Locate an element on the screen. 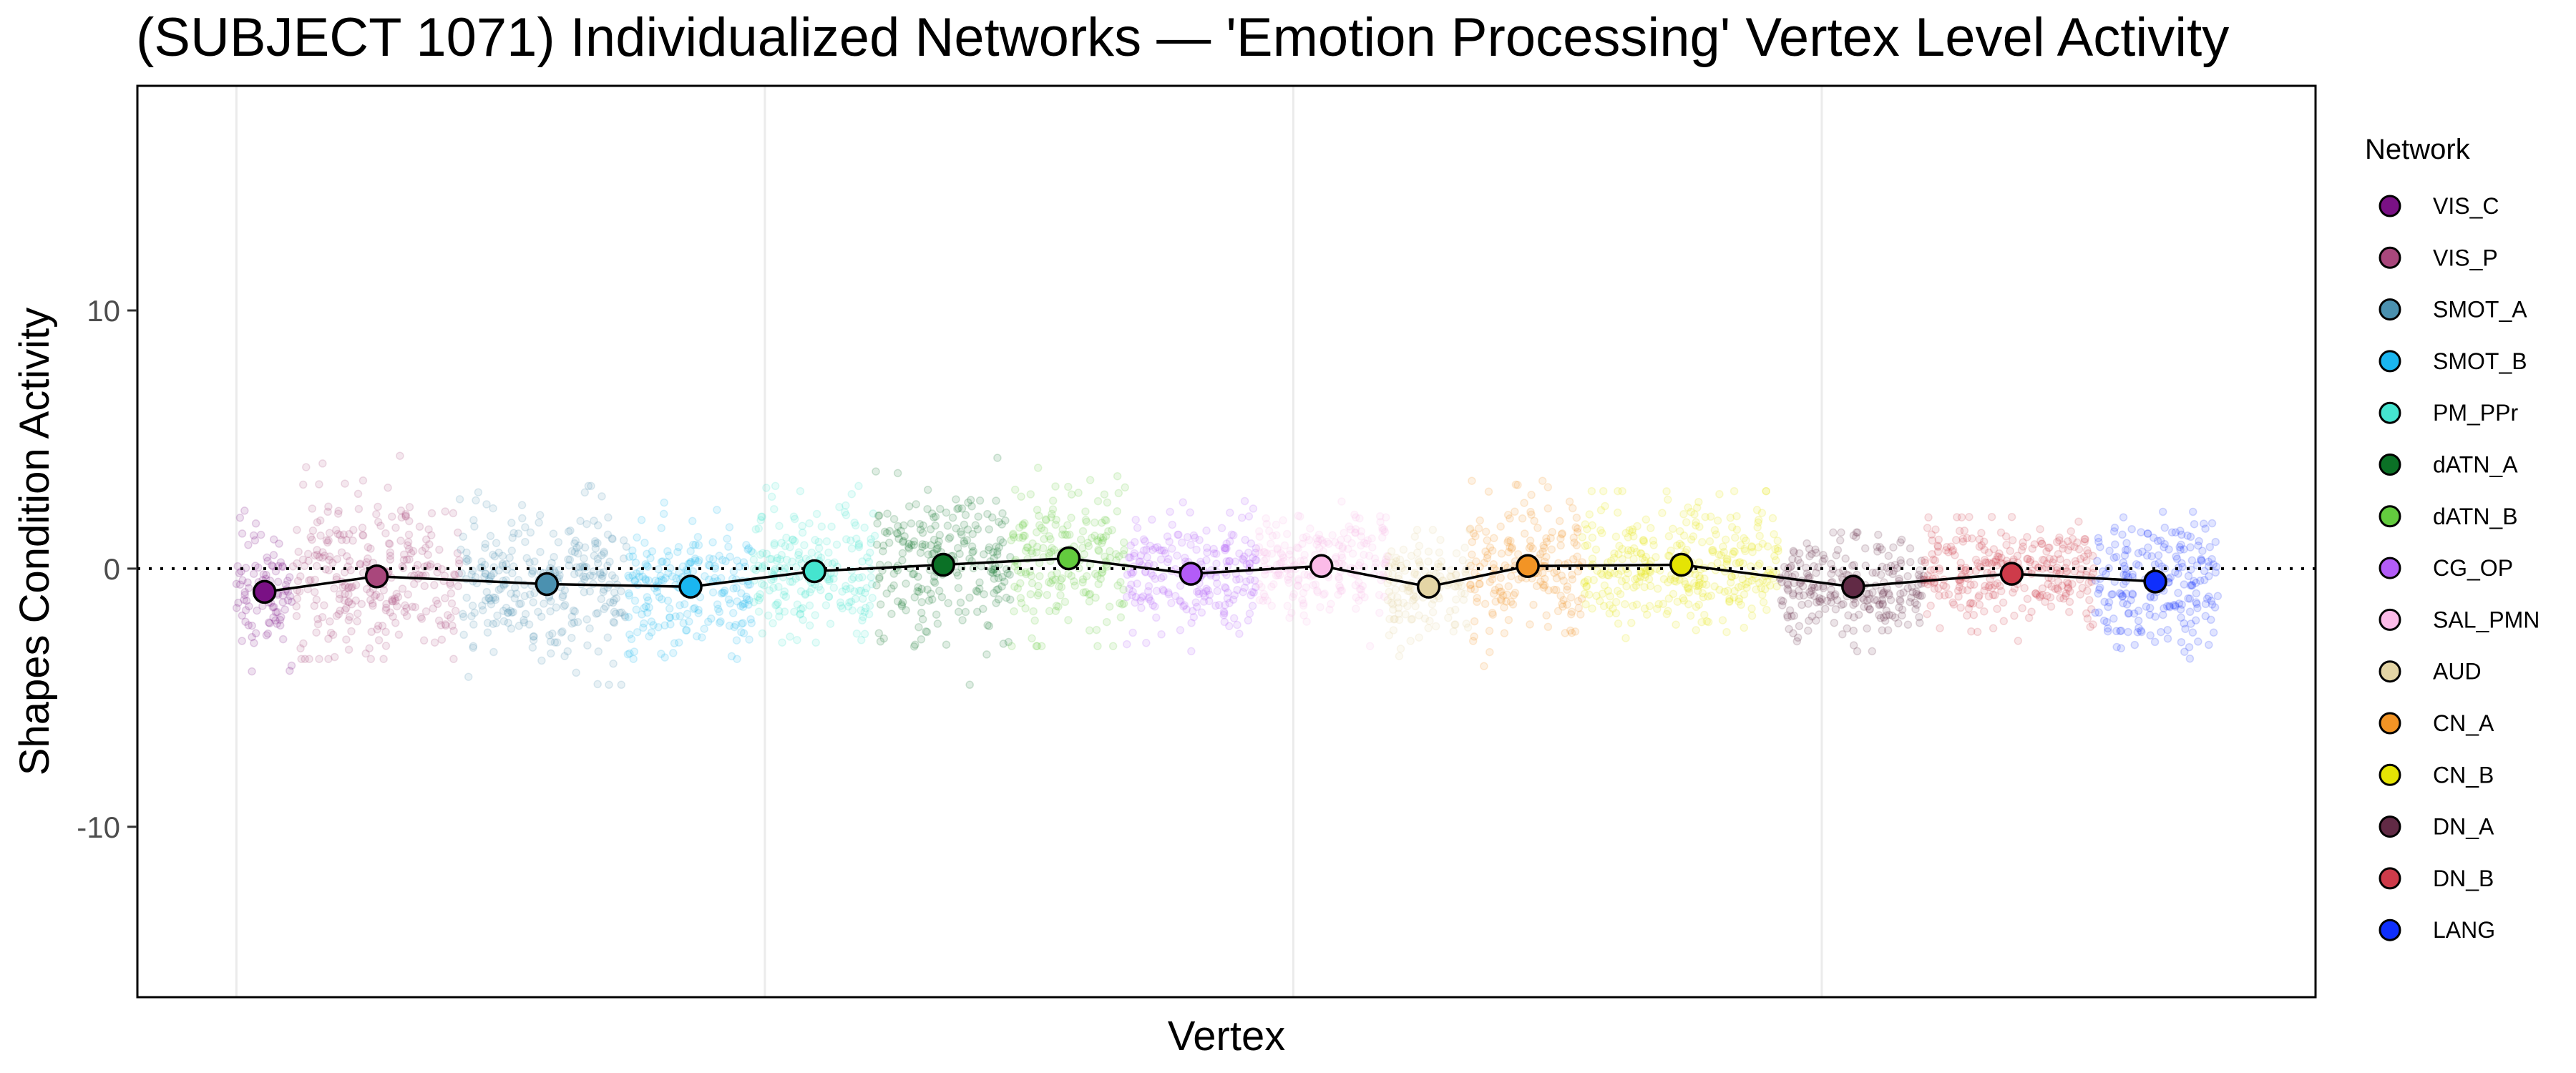 Image resolution: width=2576 pixels, height=1073 pixels. mean-point-cn-b is located at coordinates (1681, 564).